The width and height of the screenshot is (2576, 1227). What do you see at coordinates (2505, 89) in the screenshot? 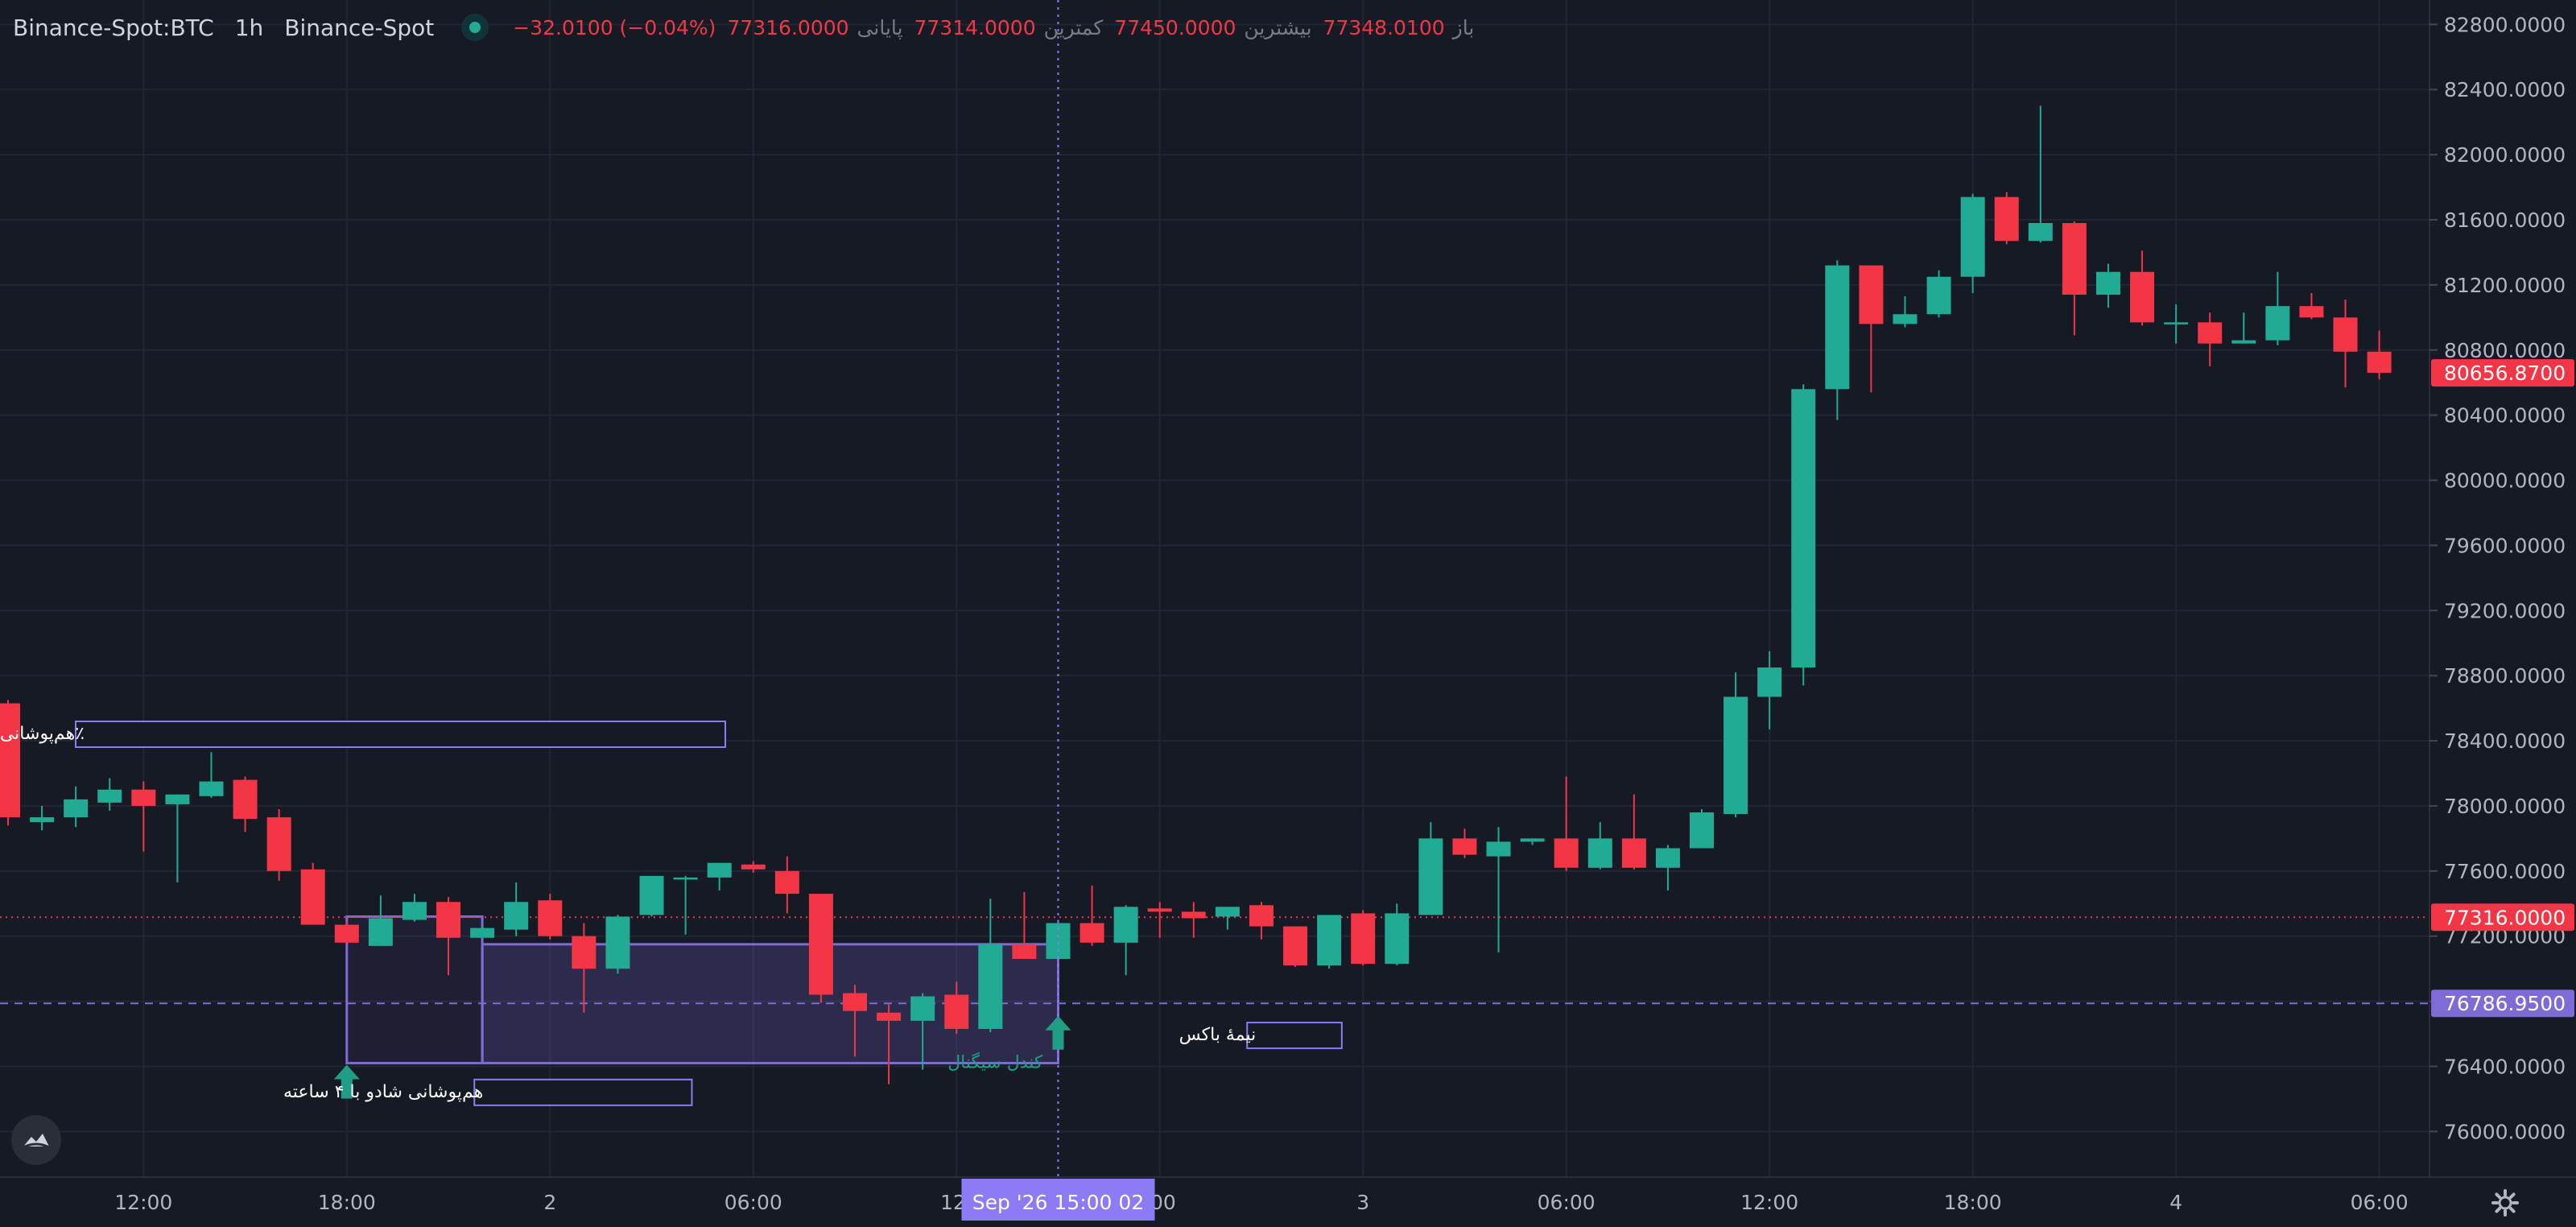
I see `price-tick-label: 82400.0000` at bounding box center [2505, 89].